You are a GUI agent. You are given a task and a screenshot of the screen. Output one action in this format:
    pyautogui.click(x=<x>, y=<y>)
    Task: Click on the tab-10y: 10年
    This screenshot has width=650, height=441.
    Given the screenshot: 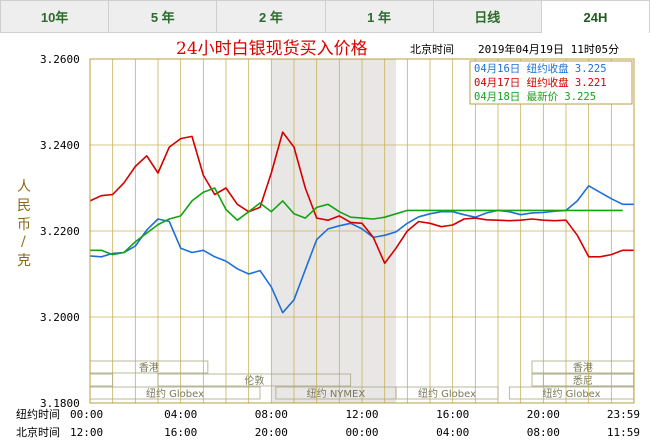 What is the action you would take?
    pyautogui.click(x=55, y=16)
    